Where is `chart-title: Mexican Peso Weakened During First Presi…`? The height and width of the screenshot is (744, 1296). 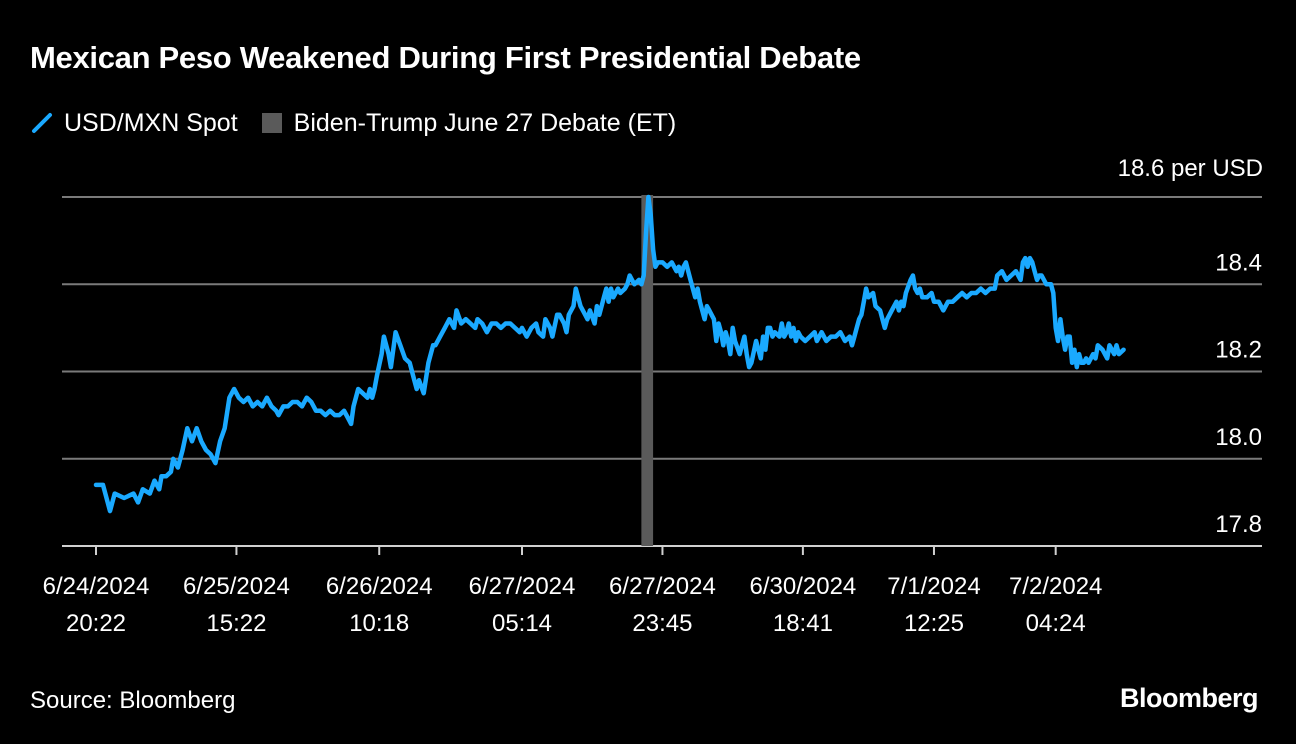 chart-title: Mexican Peso Weakened During First Presi… is located at coordinates (445, 57).